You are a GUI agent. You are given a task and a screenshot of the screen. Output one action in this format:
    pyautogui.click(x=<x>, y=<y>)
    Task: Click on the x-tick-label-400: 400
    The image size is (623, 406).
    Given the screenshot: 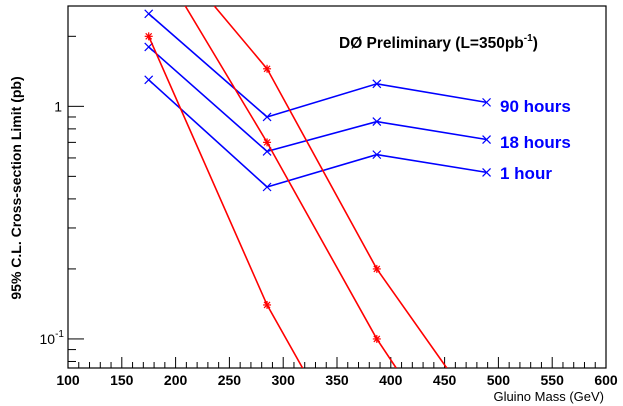 What is the action you would take?
    pyautogui.click(x=391, y=380)
    